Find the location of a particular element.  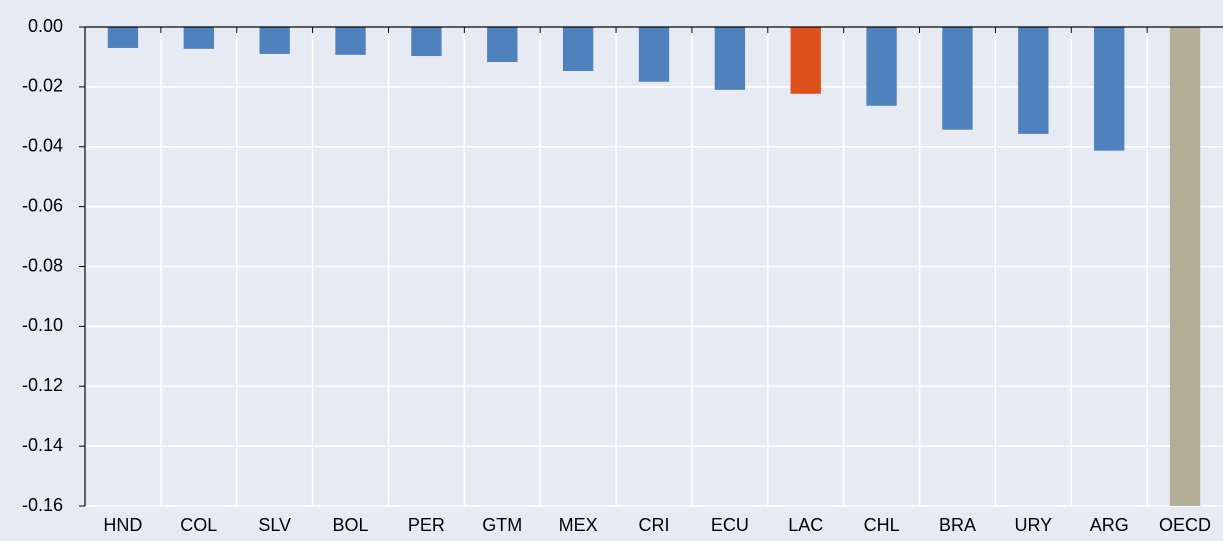

x-tick-label: ECU is located at coordinates (730, 525).